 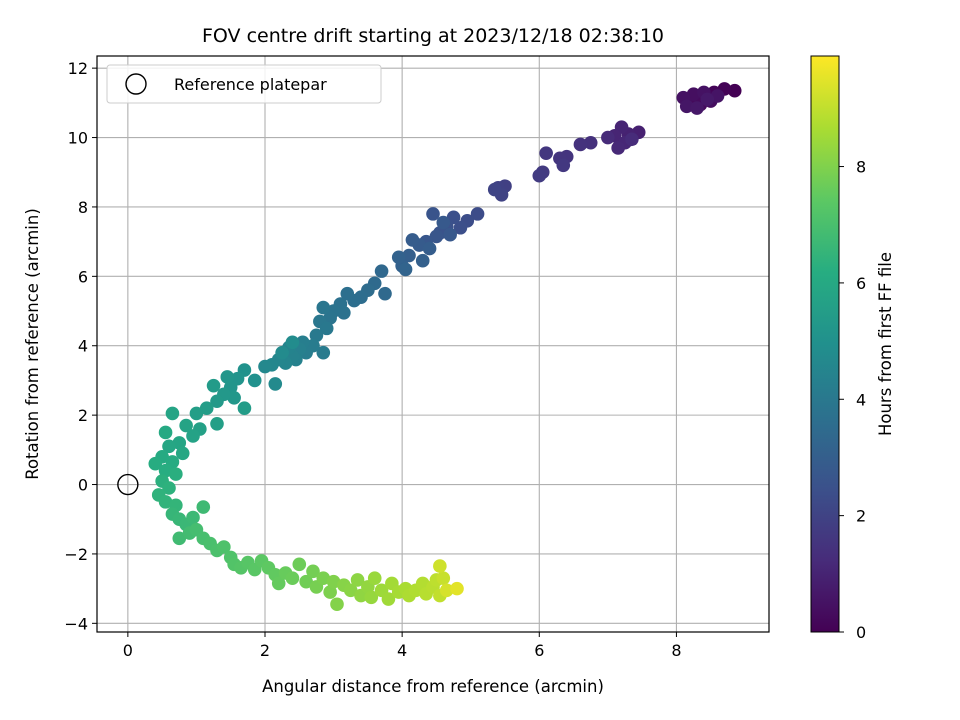 I want to click on y-tick-label: 8, so click(x=83, y=207).